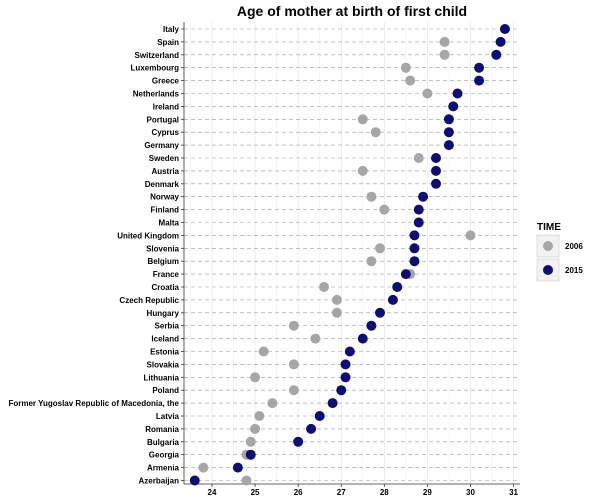 The height and width of the screenshot is (500, 600). I want to click on x-tick-label: 30, so click(470, 492).